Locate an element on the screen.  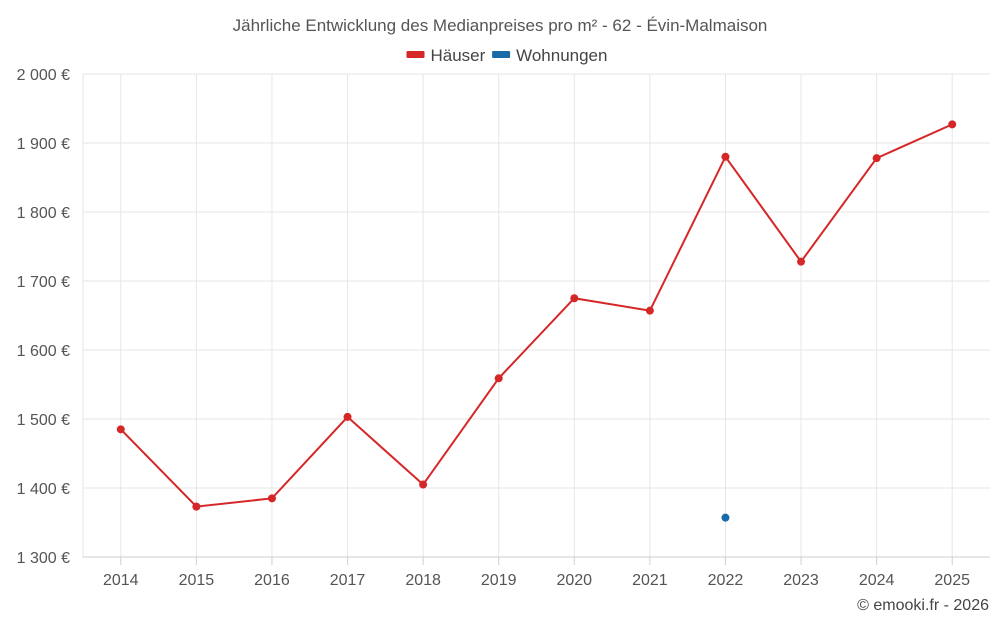
x-tick-label: 2023 is located at coordinates (801, 580).